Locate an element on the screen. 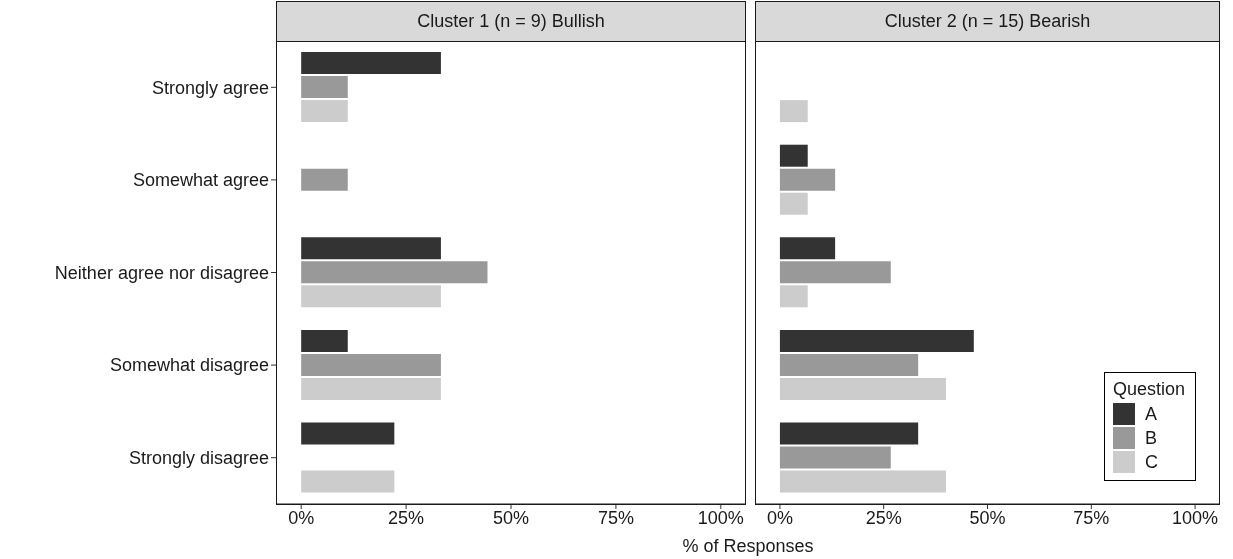 The width and height of the screenshot is (1233, 559). legend-label: A is located at coordinates (1150, 414).